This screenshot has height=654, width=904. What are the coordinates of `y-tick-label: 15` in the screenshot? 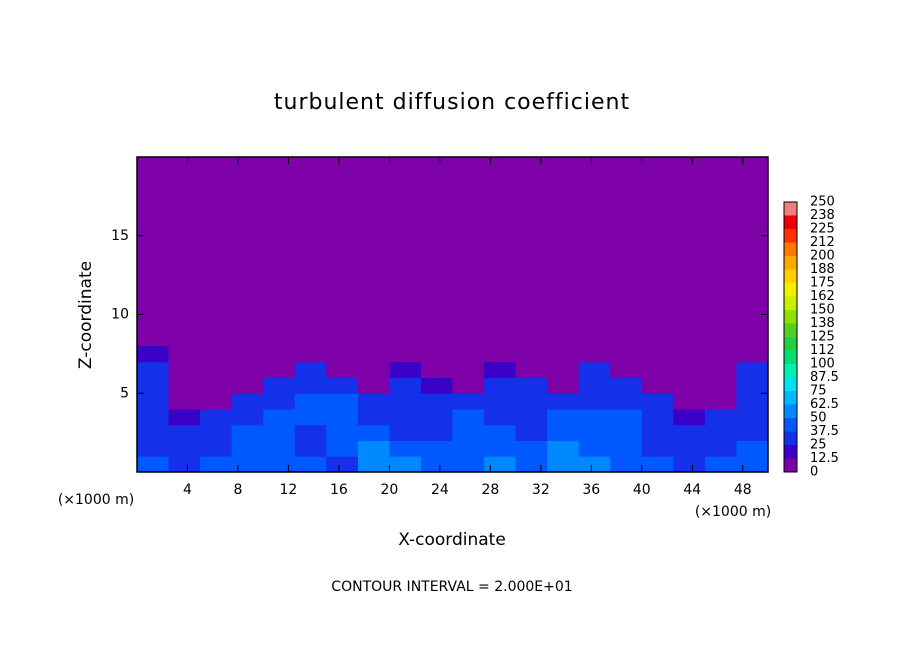 It's located at (120, 236).